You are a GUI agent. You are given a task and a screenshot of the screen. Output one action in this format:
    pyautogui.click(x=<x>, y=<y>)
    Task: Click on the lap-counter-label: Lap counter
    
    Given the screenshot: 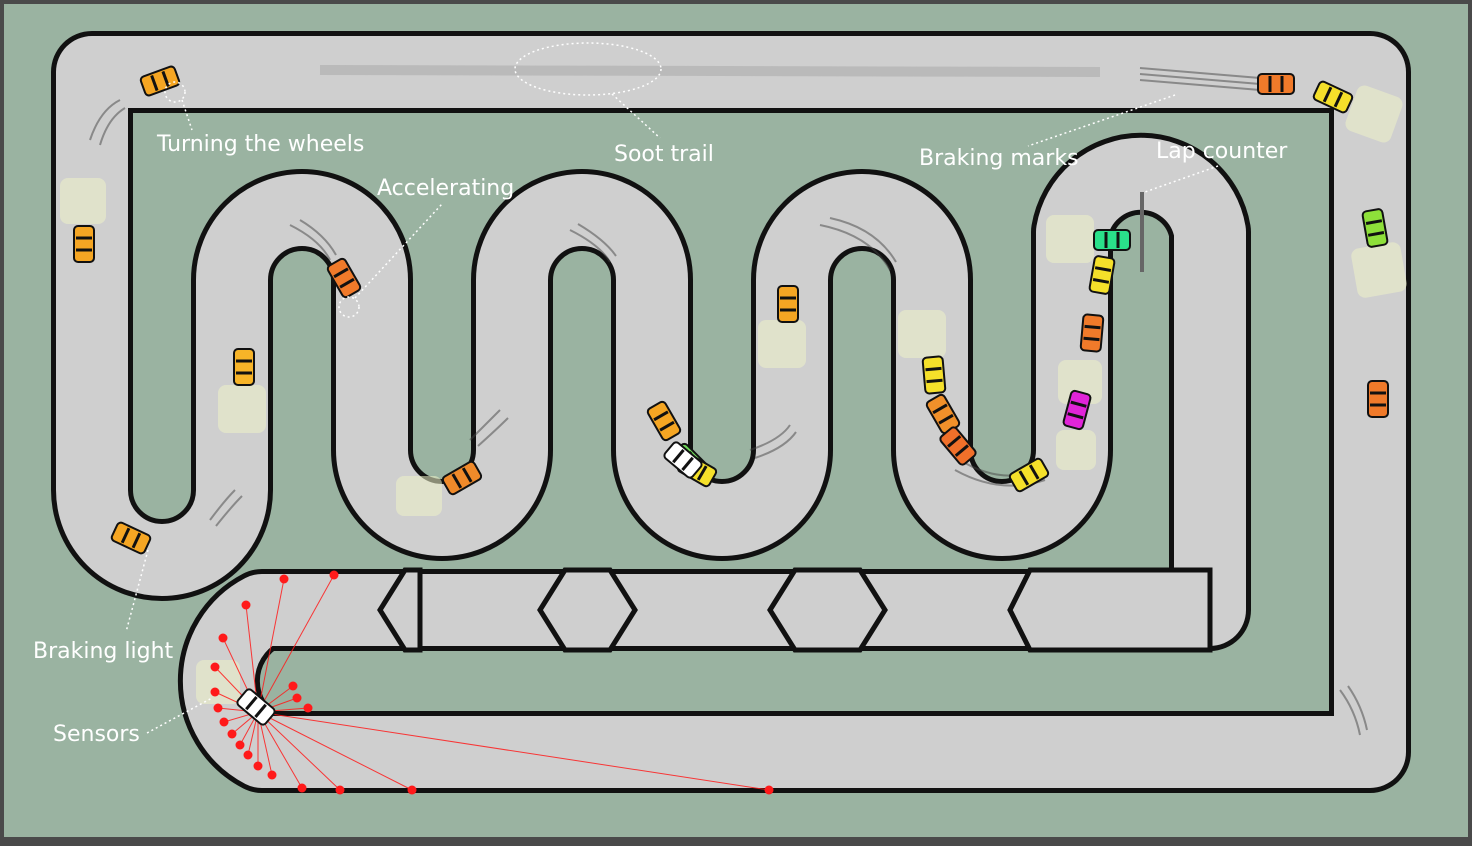 What is the action you would take?
    pyautogui.click(x=1222, y=151)
    